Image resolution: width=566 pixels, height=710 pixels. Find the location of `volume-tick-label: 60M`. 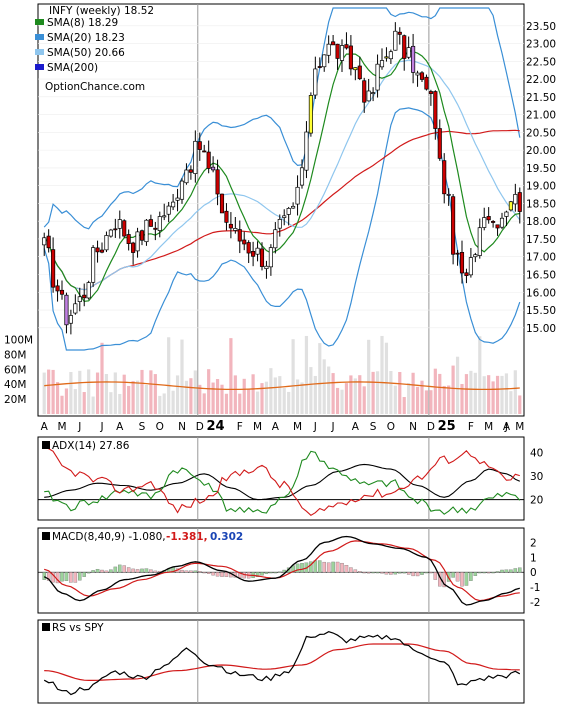

volume-tick-label: 60M is located at coordinates (15, 370).